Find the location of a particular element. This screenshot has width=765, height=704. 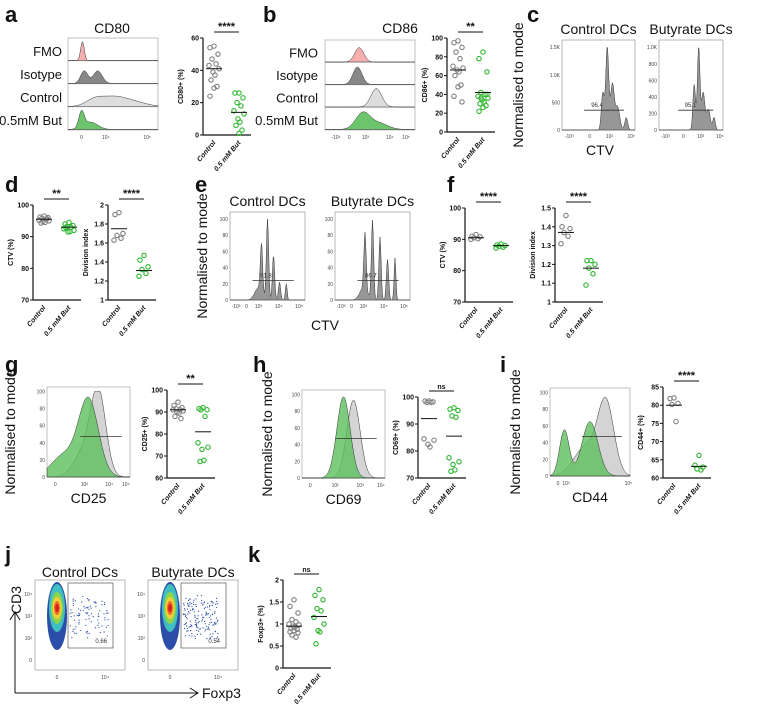

category-label-a-1: 0.5 mM But is located at coordinates (228, 156).